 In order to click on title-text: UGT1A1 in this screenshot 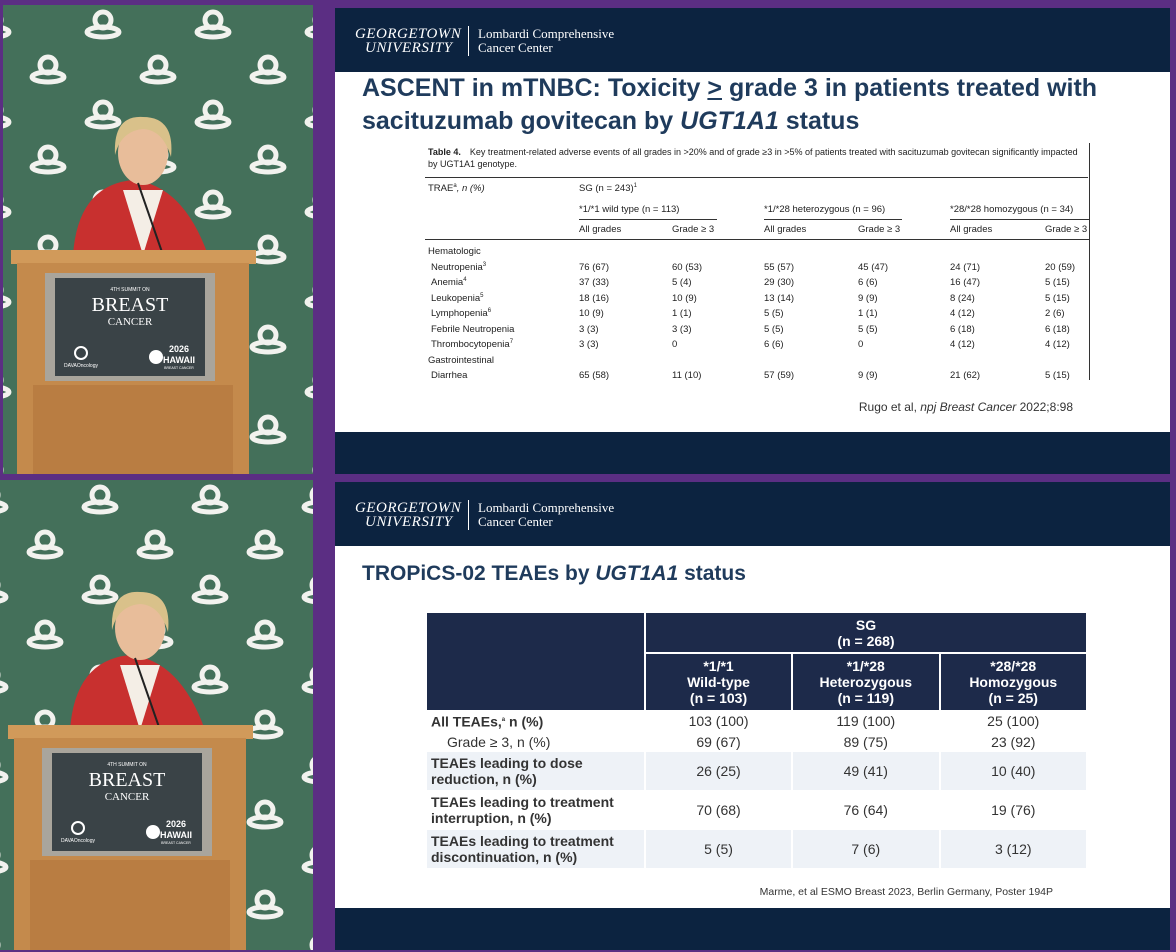, I will do `click(729, 121)`.